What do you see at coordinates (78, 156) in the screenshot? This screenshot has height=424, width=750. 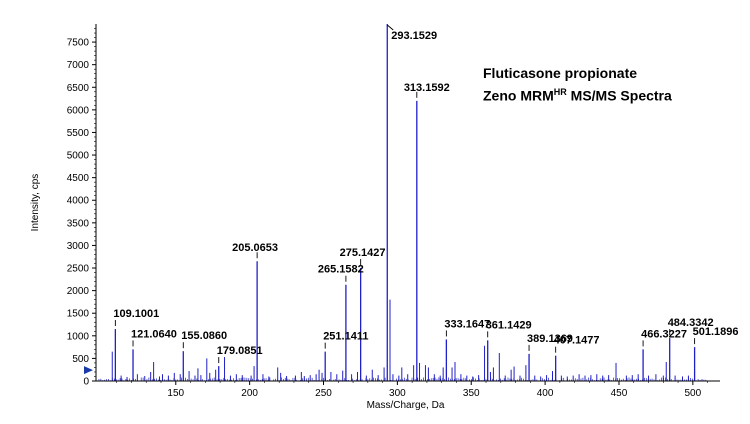 I see `y-tick-label: 5000` at bounding box center [78, 156].